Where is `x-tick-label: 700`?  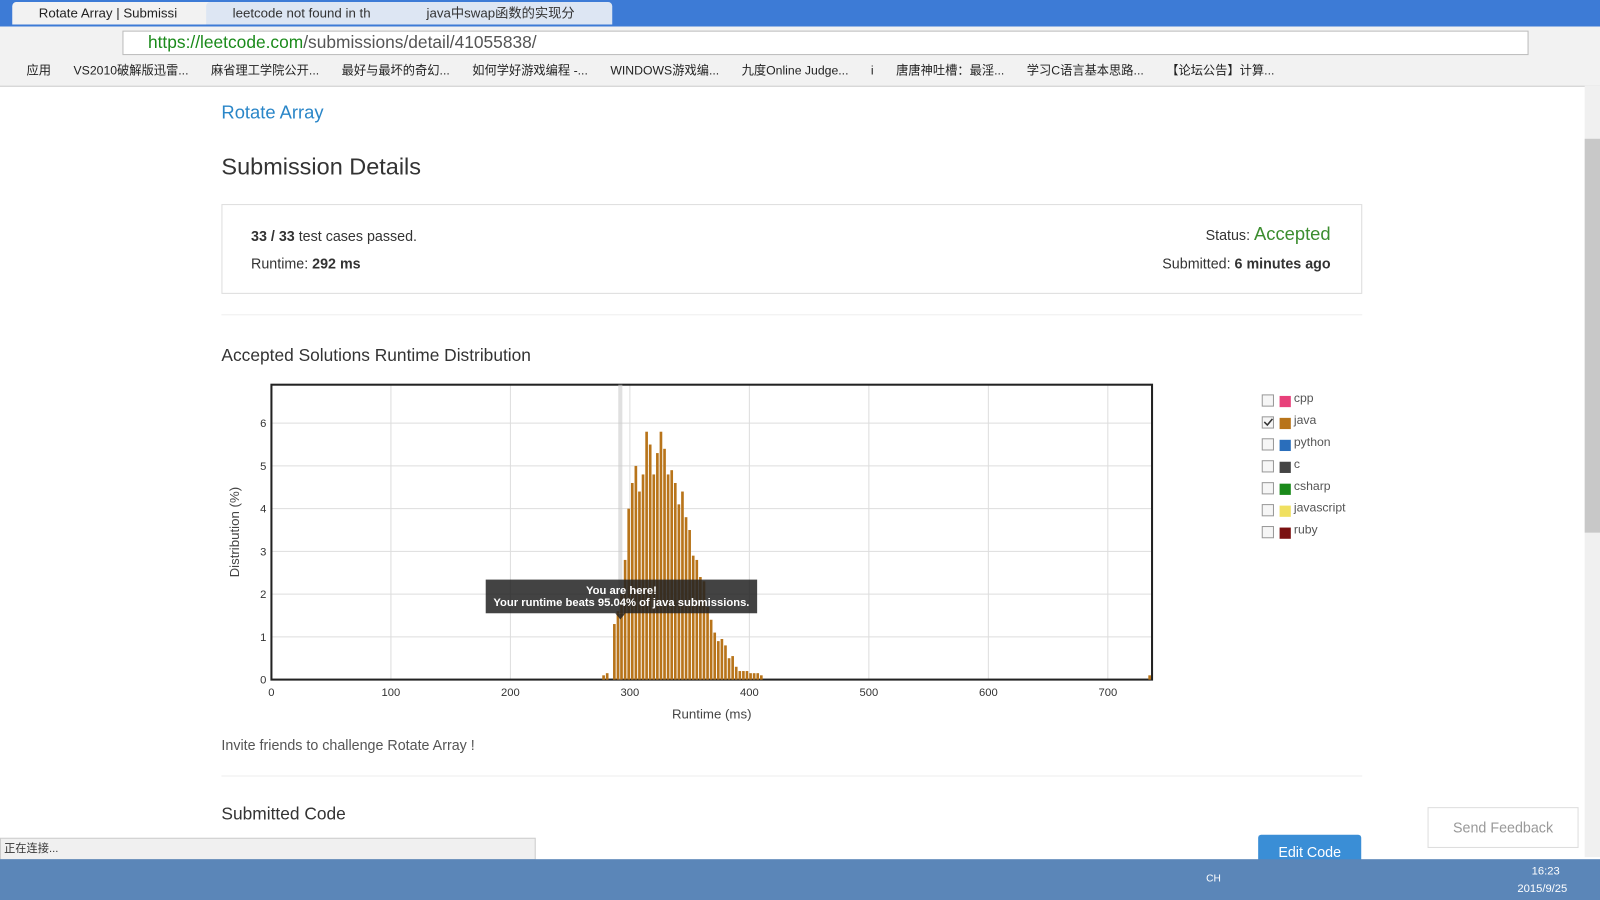
x-tick-label: 700 is located at coordinates (1107, 693).